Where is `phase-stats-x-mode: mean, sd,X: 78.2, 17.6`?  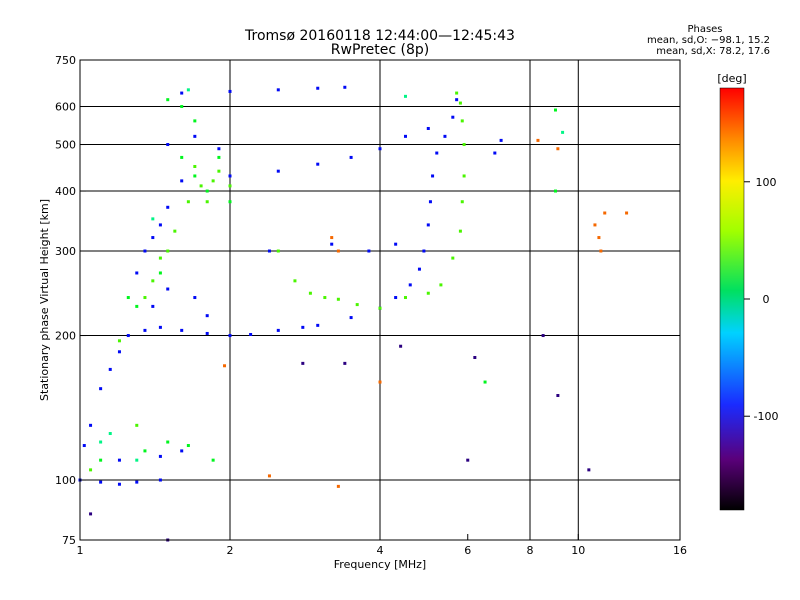 phase-stats-x-mode: mean, sd,X: 78.2, 17.6 is located at coordinates (713, 51).